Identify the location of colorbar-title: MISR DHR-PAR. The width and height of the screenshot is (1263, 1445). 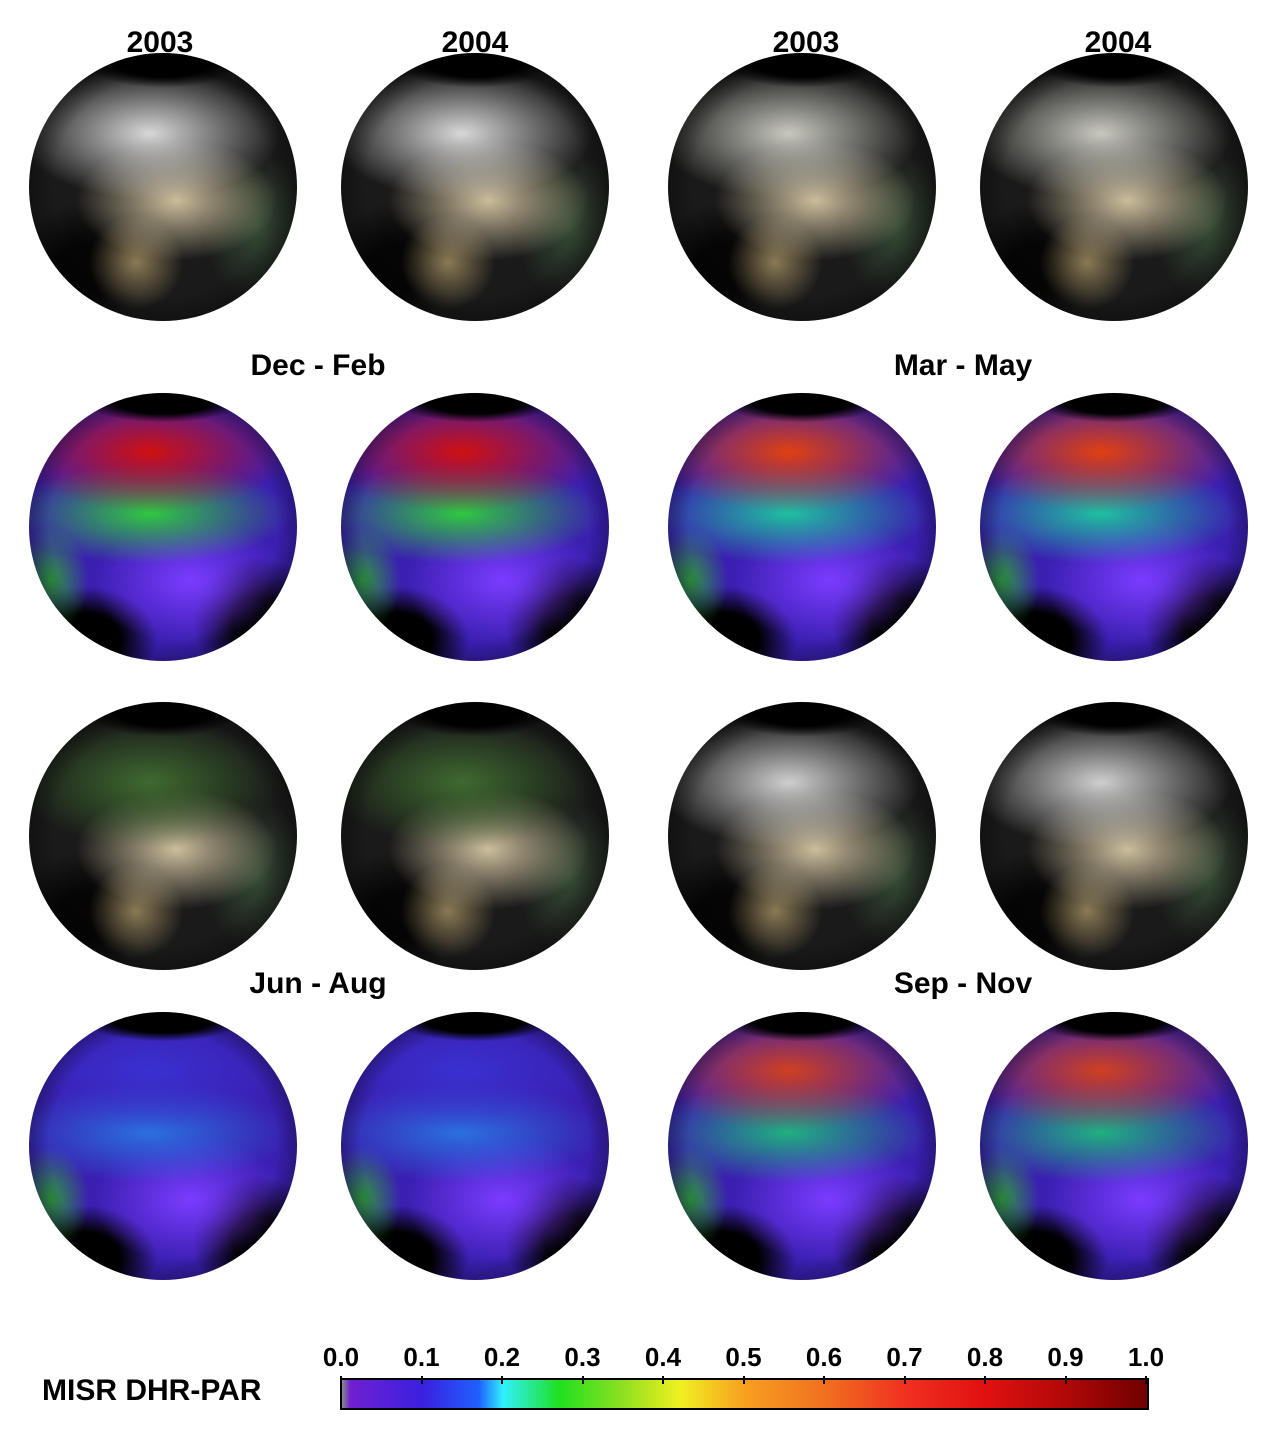
(152, 1390).